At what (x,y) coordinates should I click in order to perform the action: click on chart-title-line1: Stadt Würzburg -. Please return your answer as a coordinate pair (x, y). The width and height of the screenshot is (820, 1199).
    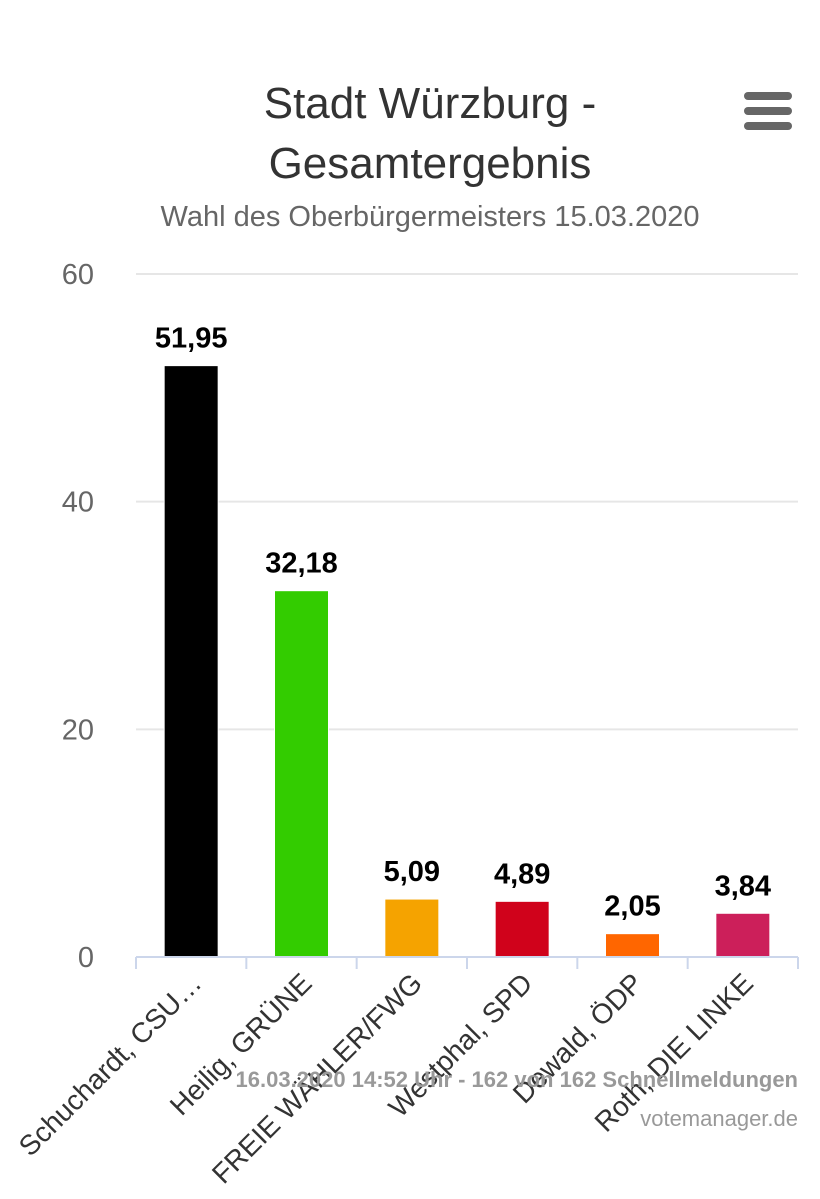
    Looking at the image, I should click on (430, 103).